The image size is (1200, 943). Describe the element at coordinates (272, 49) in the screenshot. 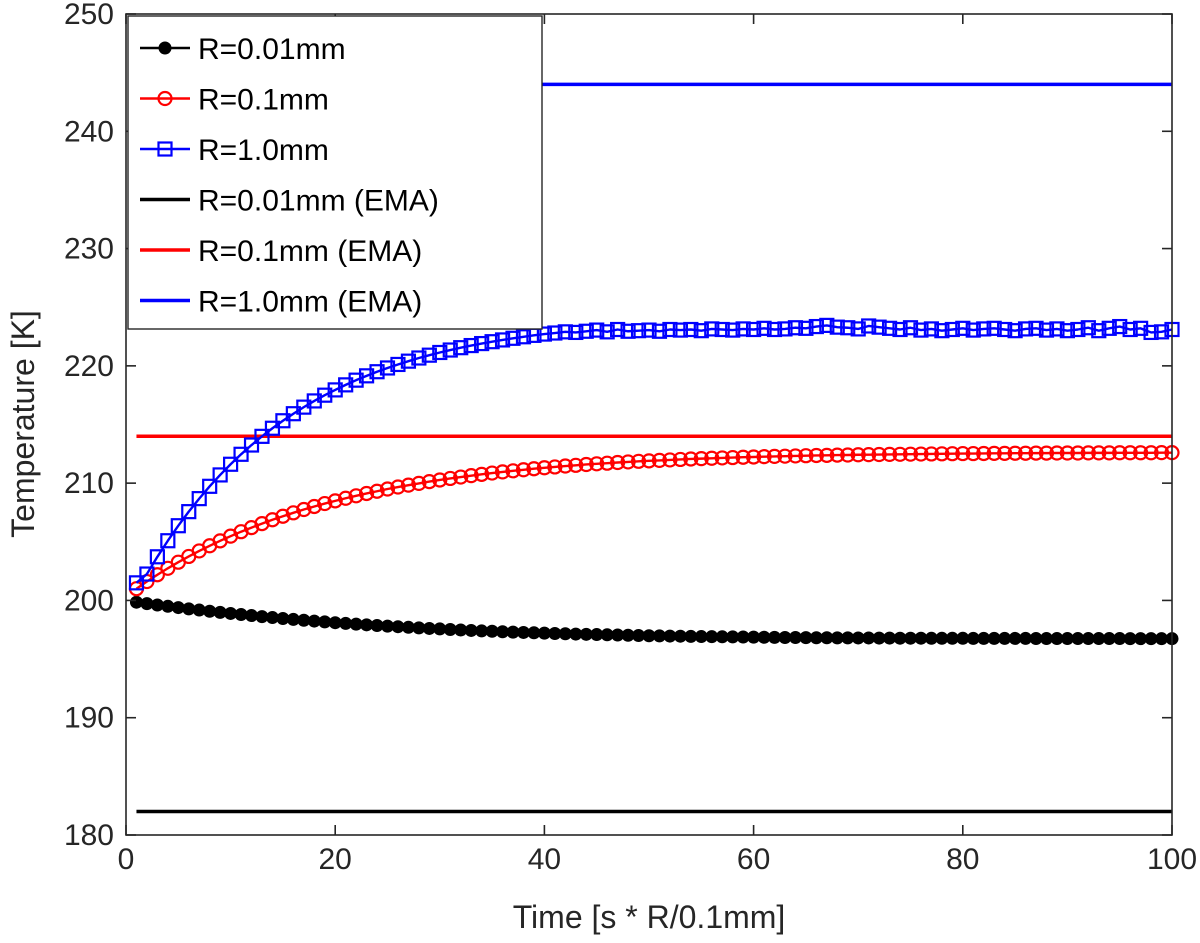

I see `legend-label: R=0.01mm` at that location.